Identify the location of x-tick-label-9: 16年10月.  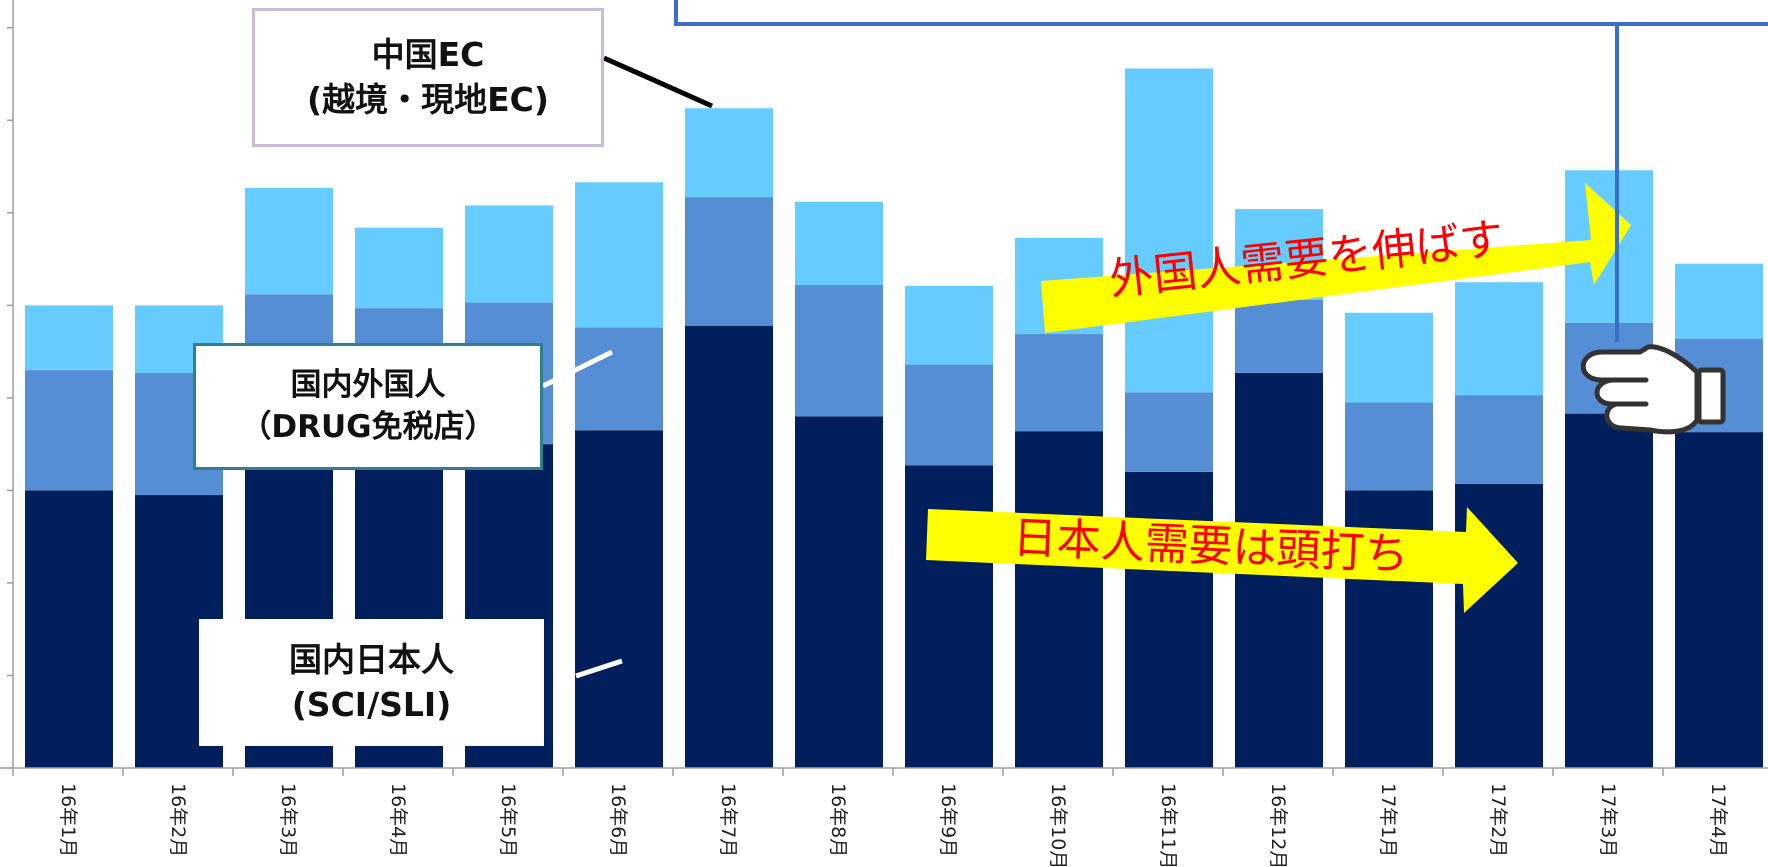
(1058, 825).